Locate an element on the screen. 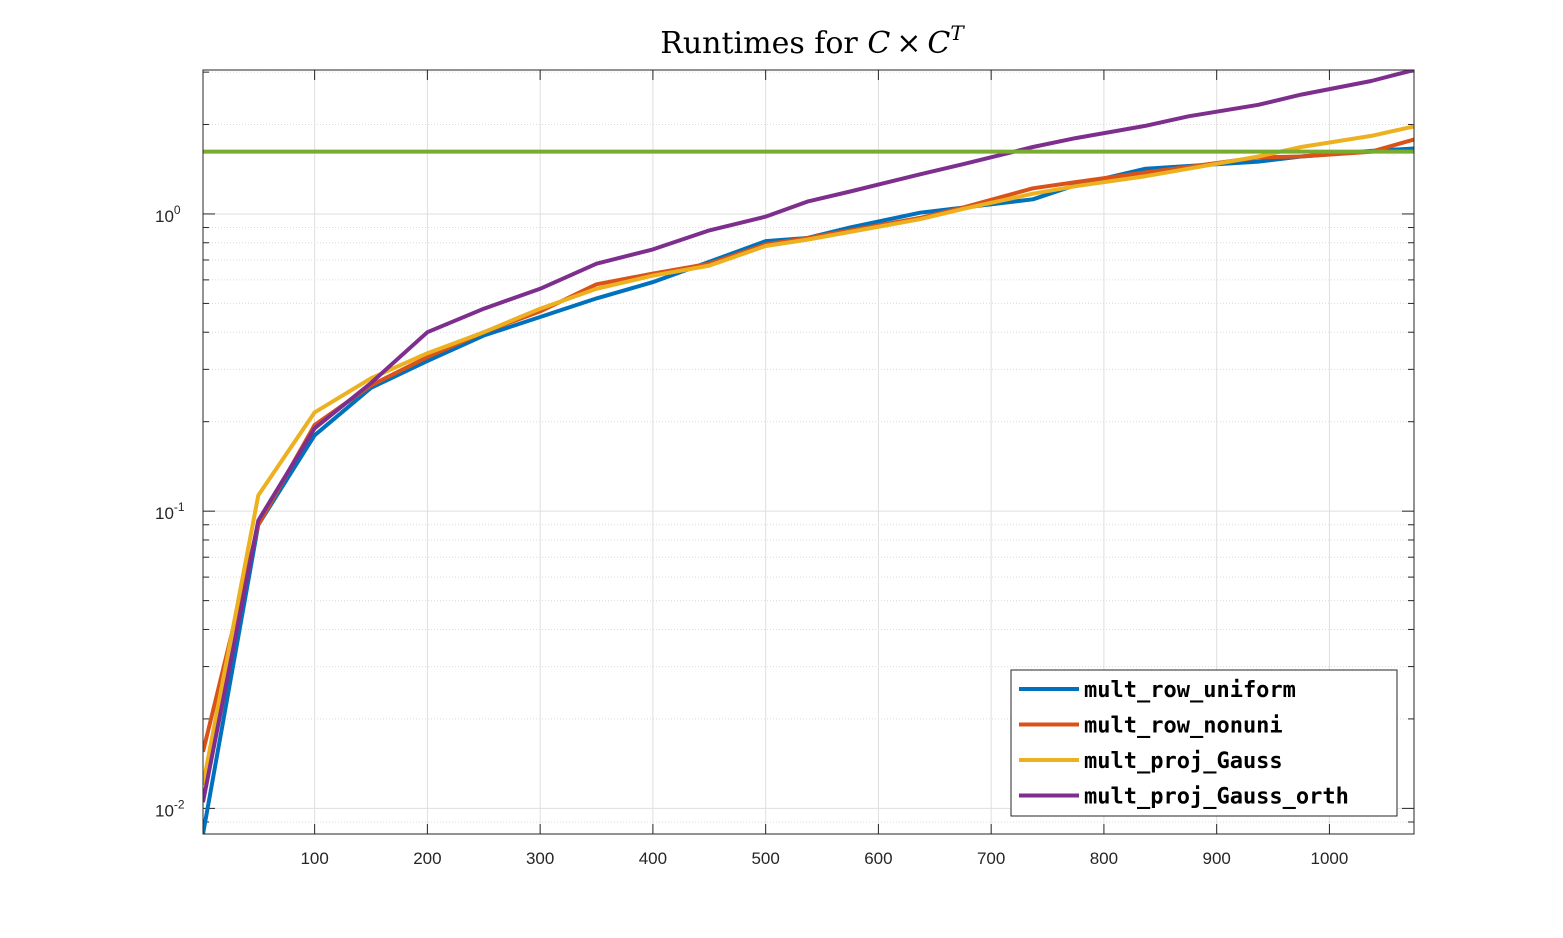  x-tick-label: 700 is located at coordinates (991, 858).